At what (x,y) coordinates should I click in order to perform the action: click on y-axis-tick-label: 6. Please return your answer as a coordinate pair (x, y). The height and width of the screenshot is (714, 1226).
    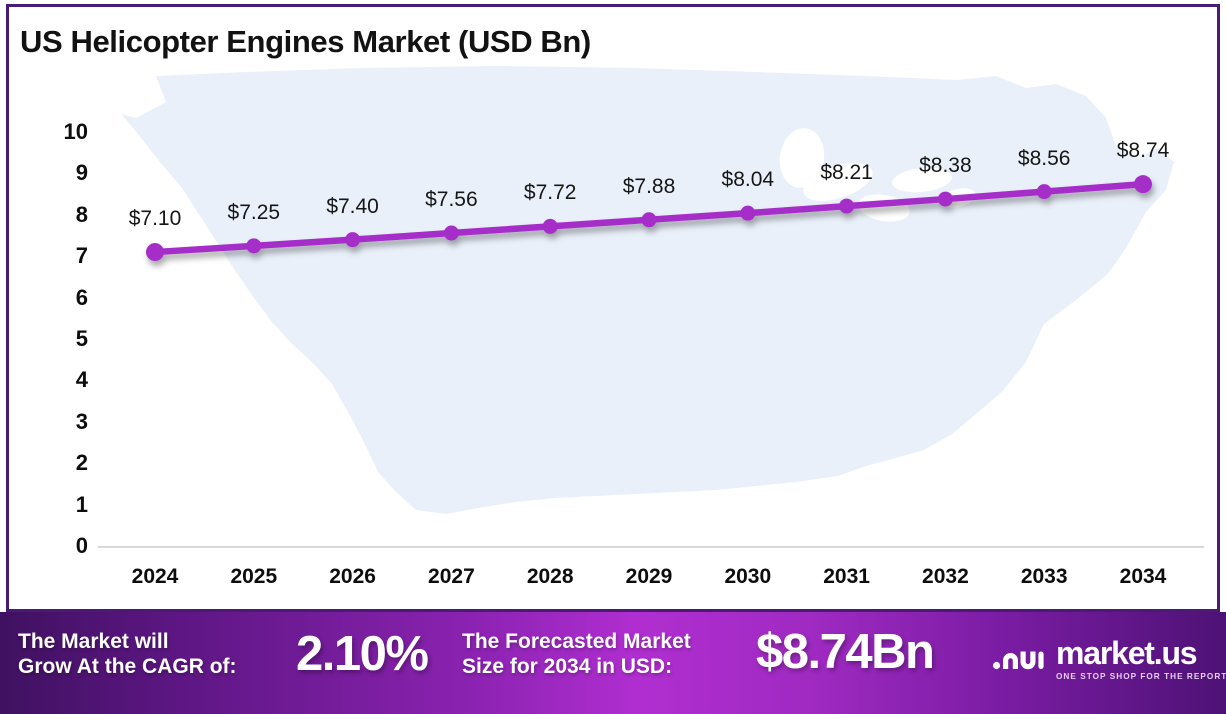
    Looking at the image, I should click on (81, 297).